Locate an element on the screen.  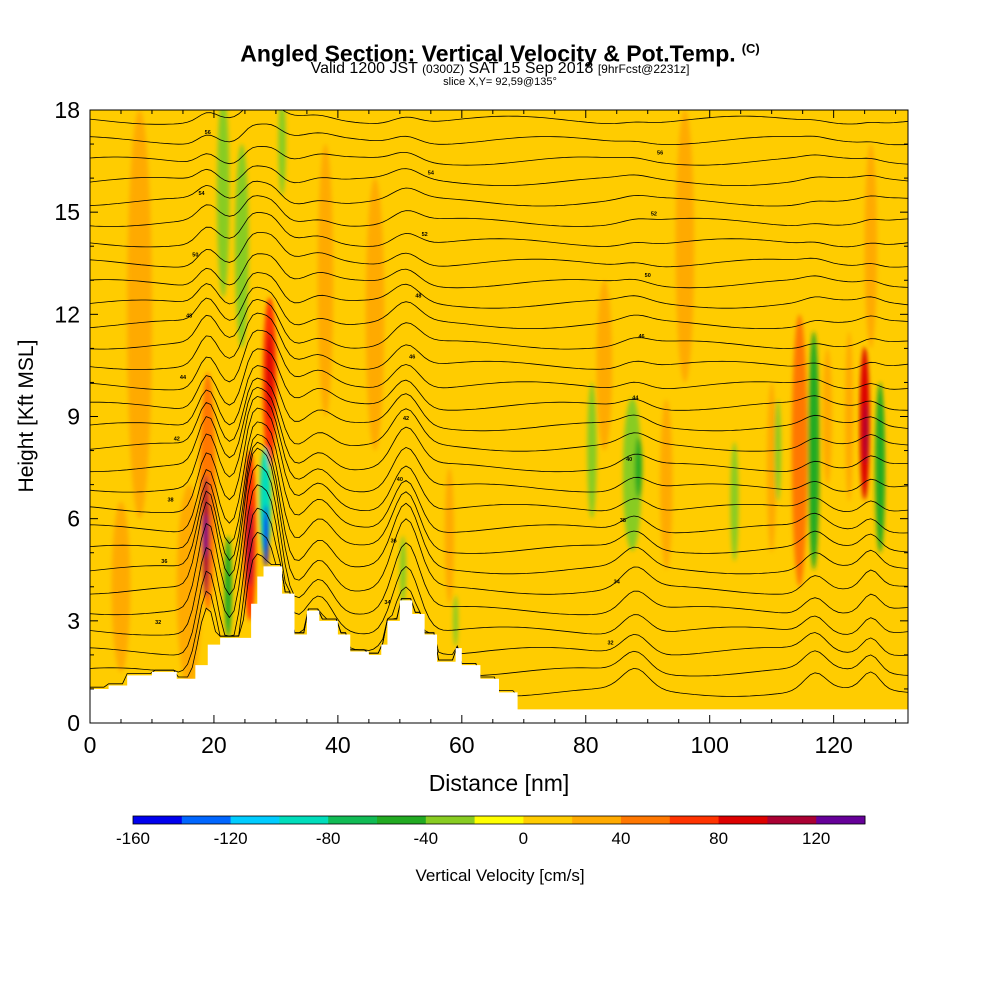
valid-time: Valid 1200 JST is located at coordinates (364, 68).